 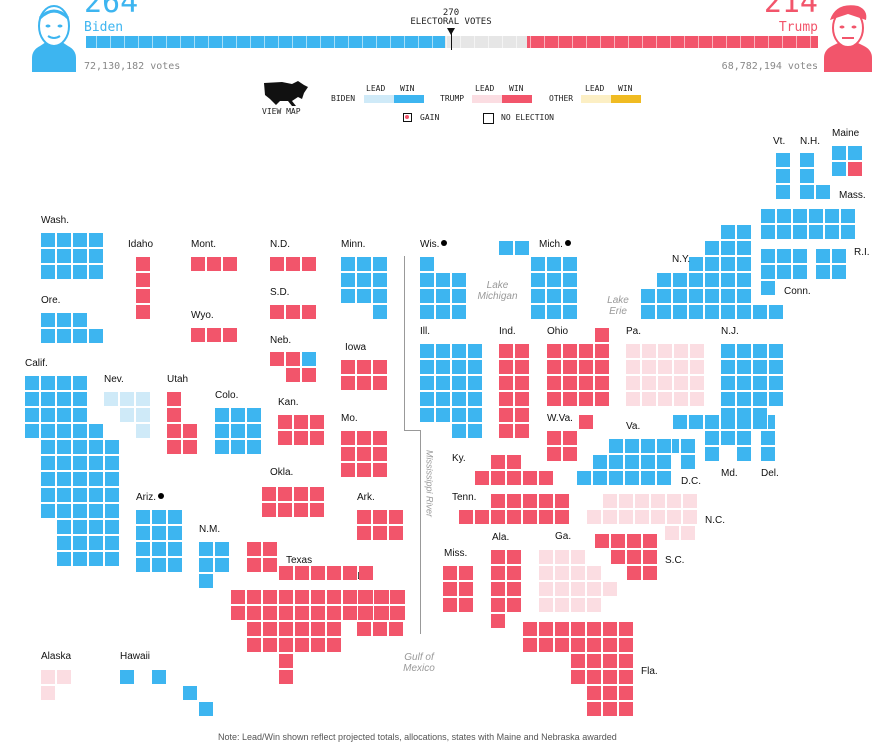 What do you see at coordinates (800, 272) in the screenshot?
I see `state-cell-conn` at bounding box center [800, 272].